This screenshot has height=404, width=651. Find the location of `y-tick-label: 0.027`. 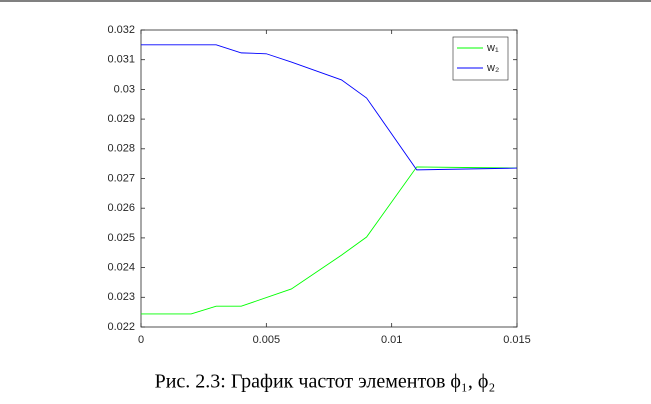

y-tick-label: 0.027 is located at coordinates (121, 178).